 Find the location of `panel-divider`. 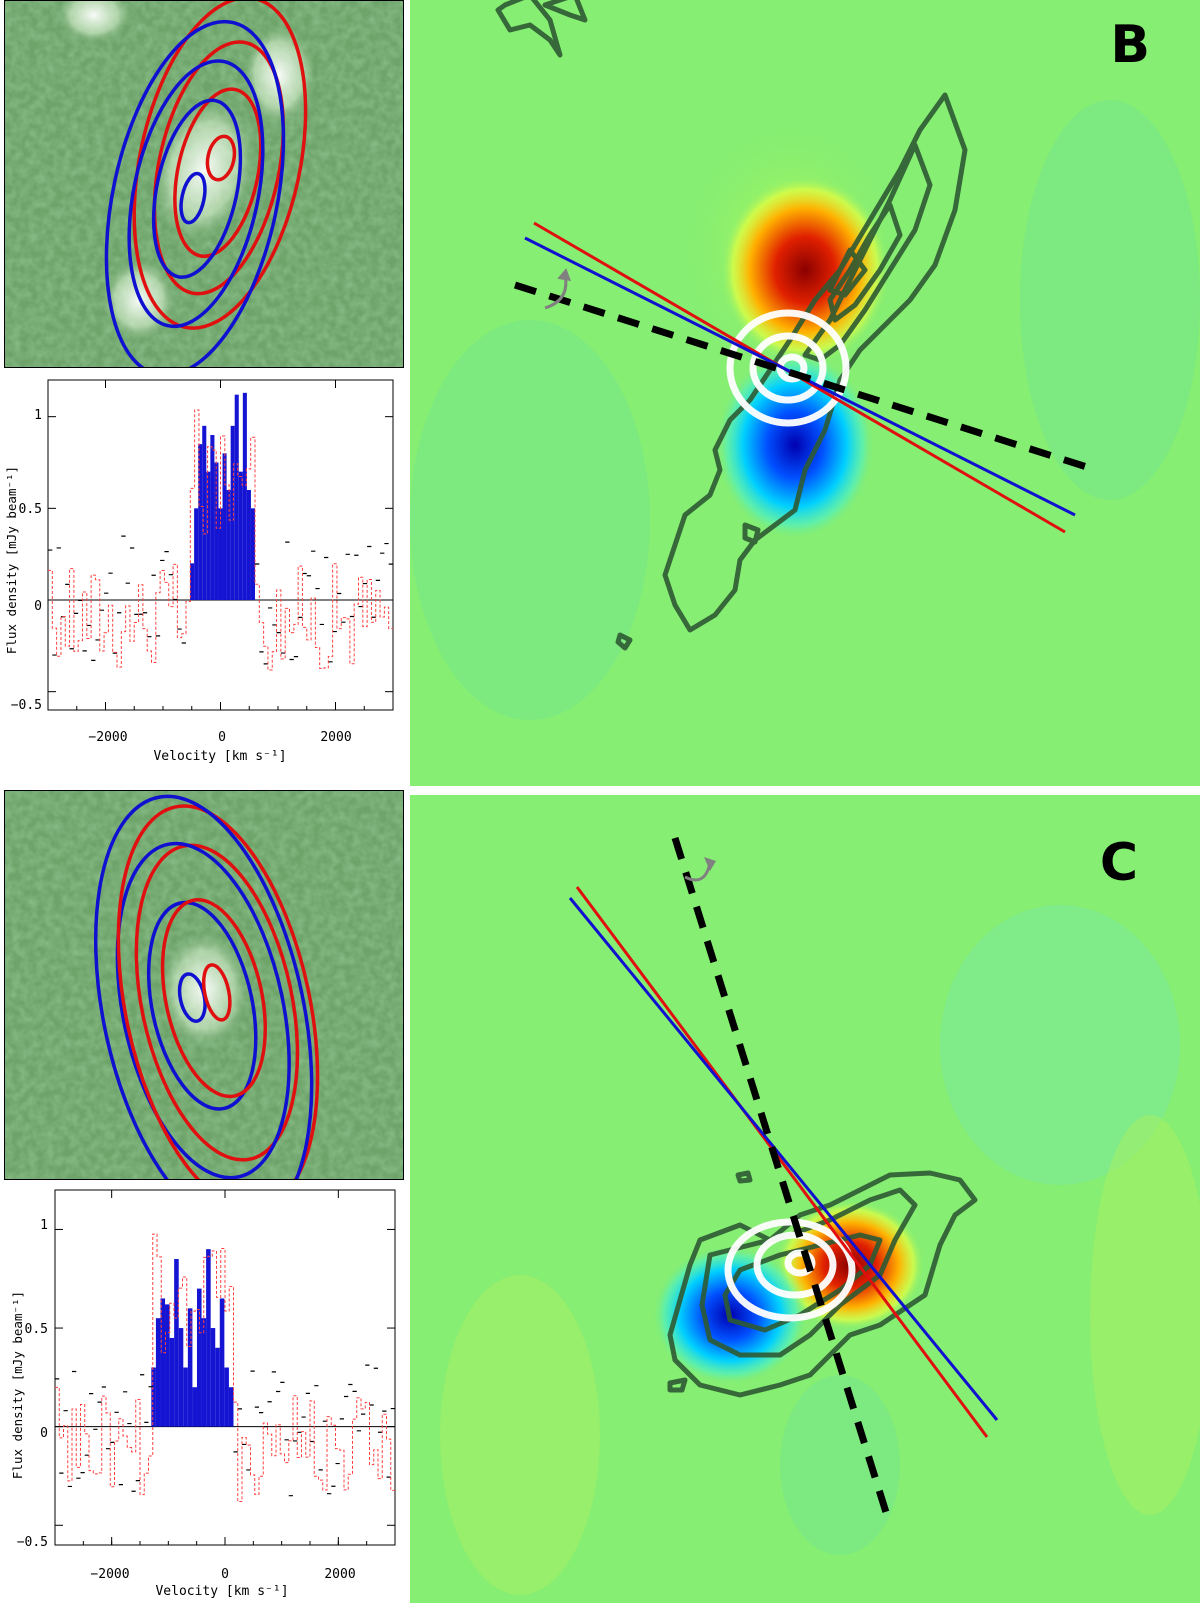

panel-divider is located at coordinates (805, 788).